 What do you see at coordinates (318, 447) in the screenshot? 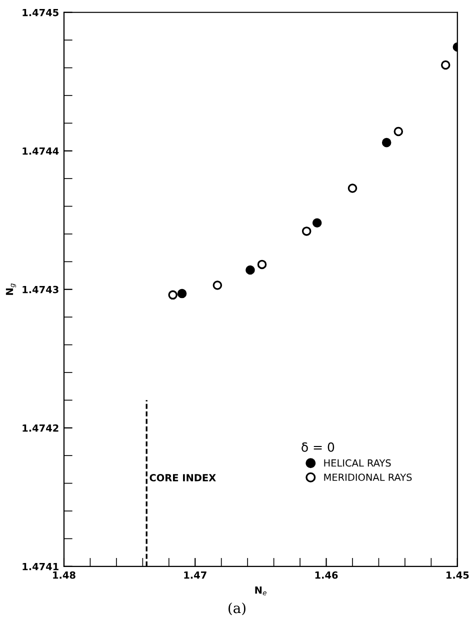
I see `legend-title: δ = 0` at bounding box center [318, 447].